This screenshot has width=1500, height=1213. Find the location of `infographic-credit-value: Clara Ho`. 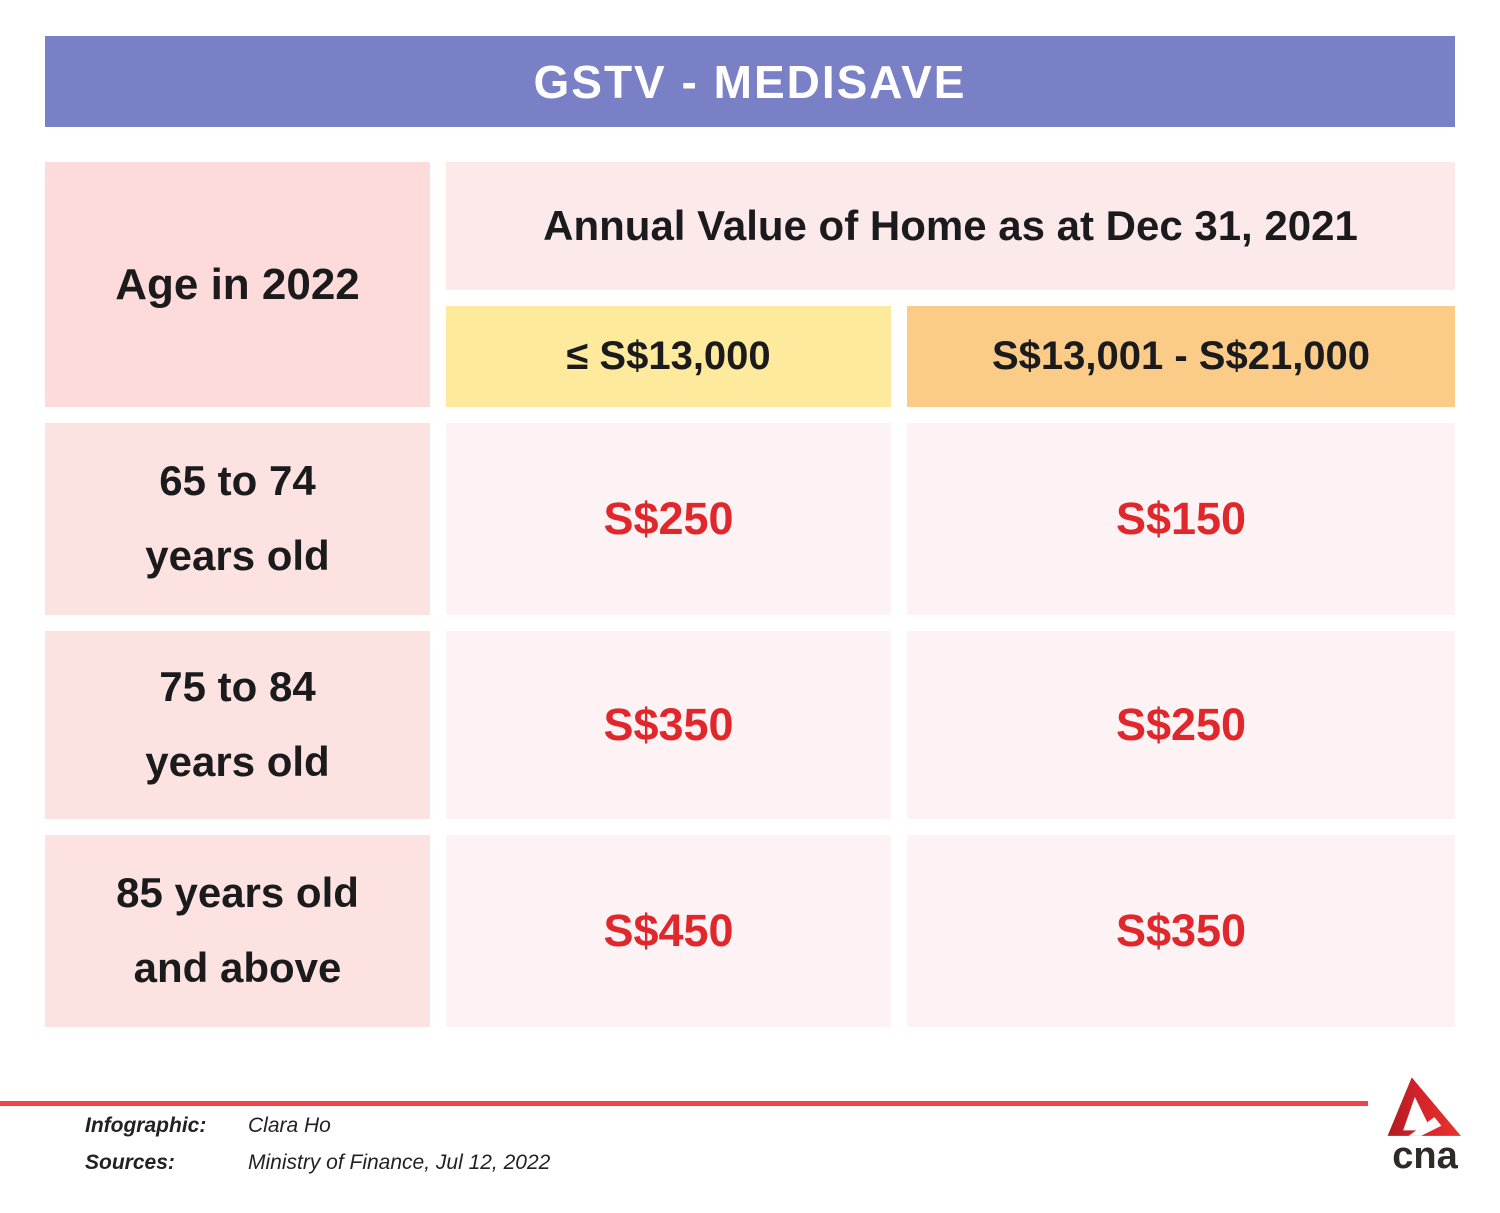

infographic-credit-value: Clara Ho is located at coordinates (289, 1125).